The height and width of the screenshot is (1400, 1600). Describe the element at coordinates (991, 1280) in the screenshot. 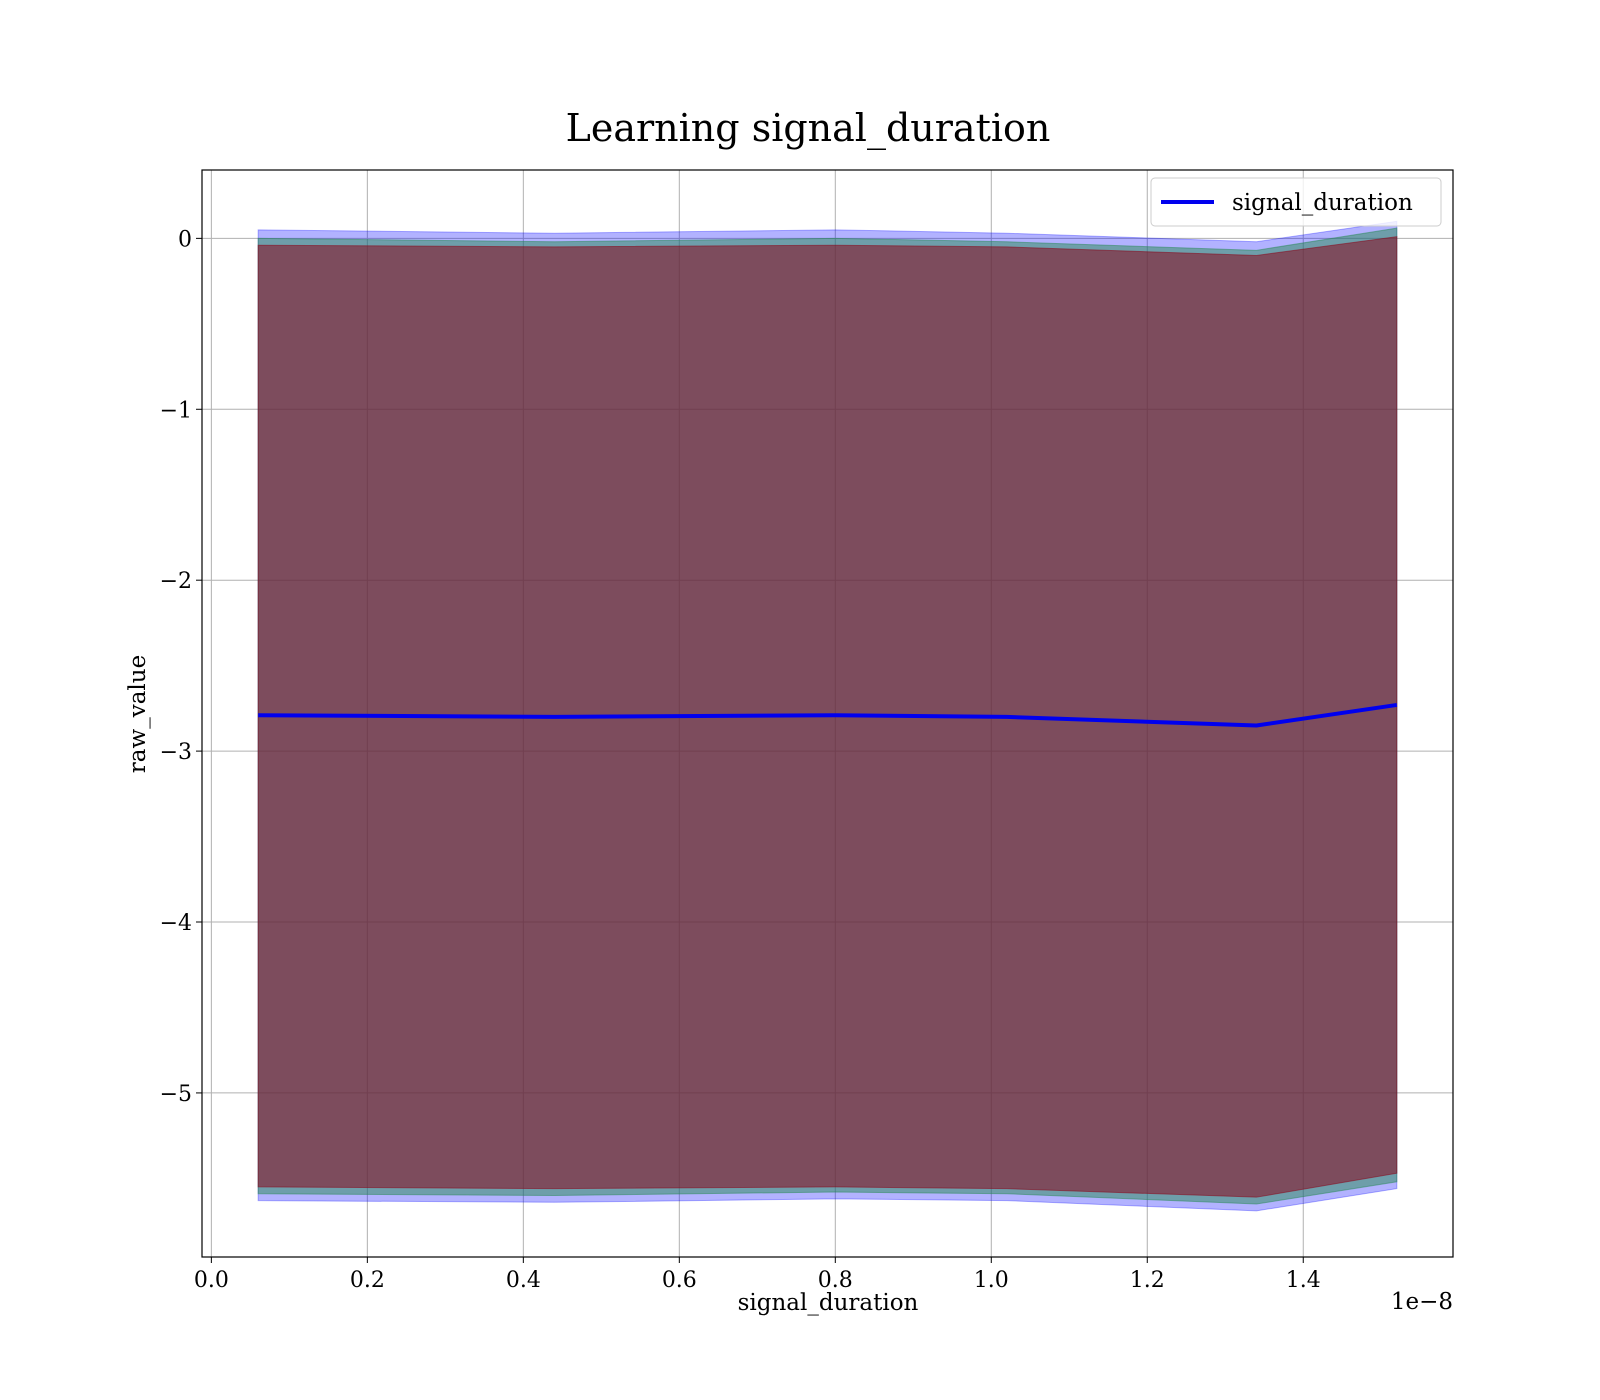

I see `x-tick-label: 1.0` at that location.